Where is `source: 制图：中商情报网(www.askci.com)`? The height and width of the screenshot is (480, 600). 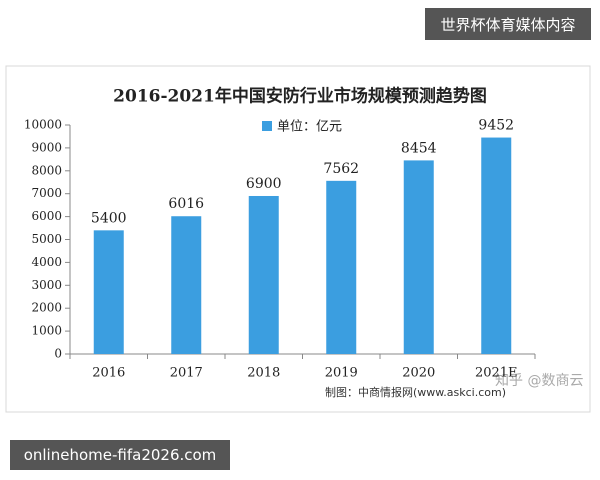
source: 制图：中商情报网(www.askci.com) is located at coordinates (415, 392).